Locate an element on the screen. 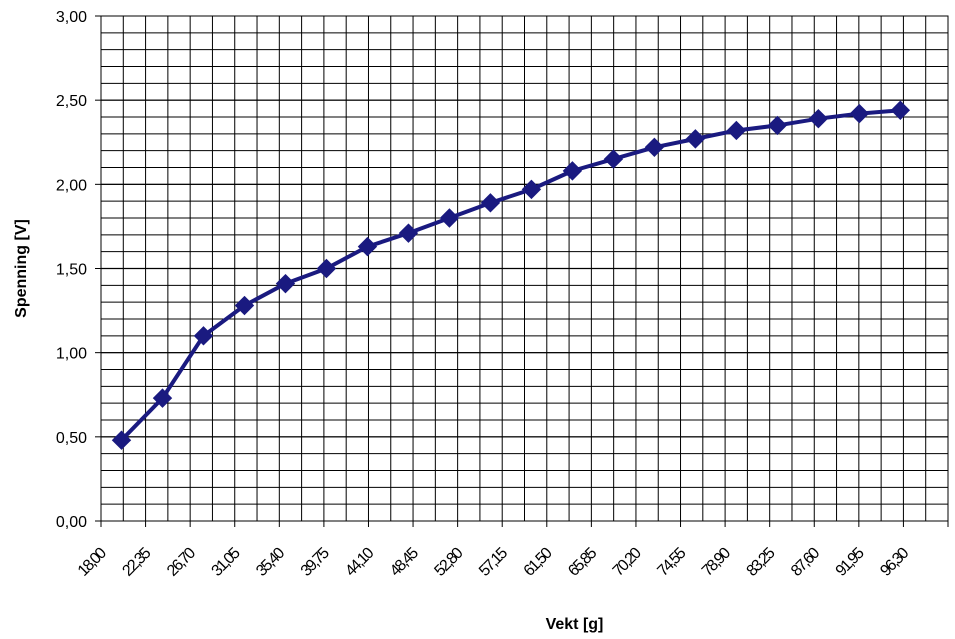 Image resolution: width=955 pixels, height=639 pixels. x-tick-label: 87,60 is located at coordinates (805, 561).